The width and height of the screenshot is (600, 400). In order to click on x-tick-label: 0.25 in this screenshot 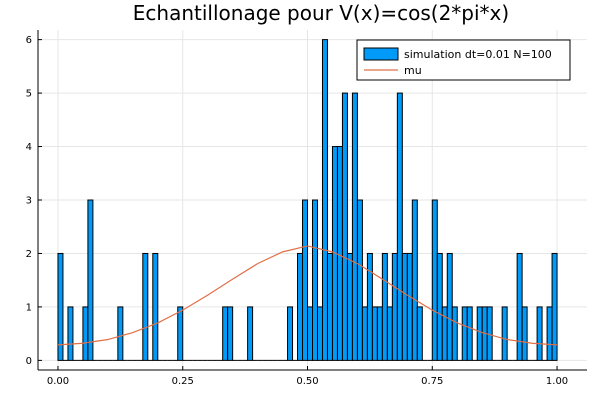, I will do `click(183, 381)`.